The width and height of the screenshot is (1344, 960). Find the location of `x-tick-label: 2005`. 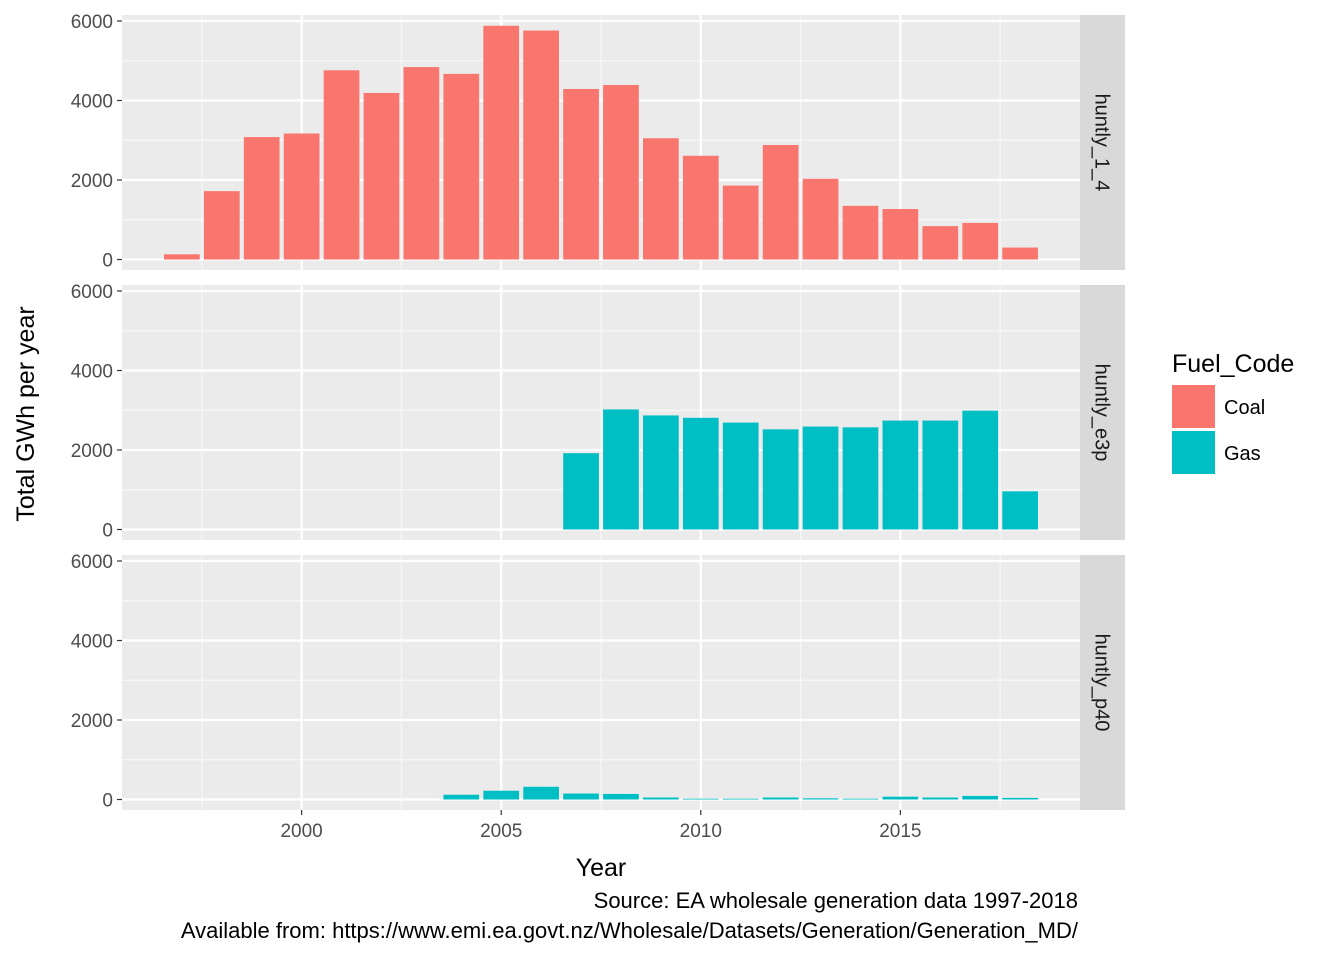

x-tick-label: 2005 is located at coordinates (501, 831).